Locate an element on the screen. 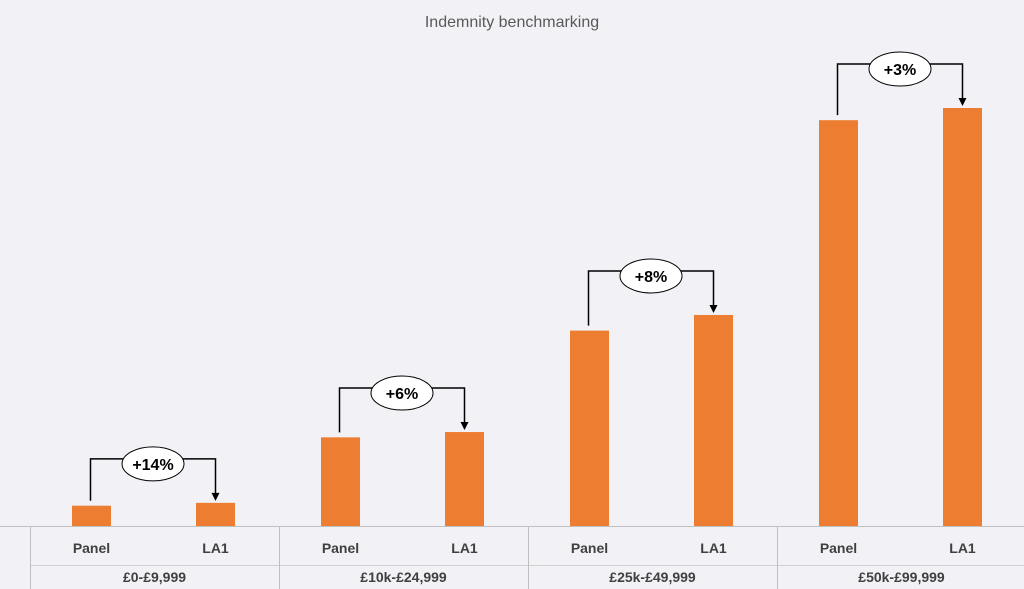 The width and height of the screenshot is (1024, 589). category-tick-label: £10k-£24,999 is located at coordinates (403, 577).